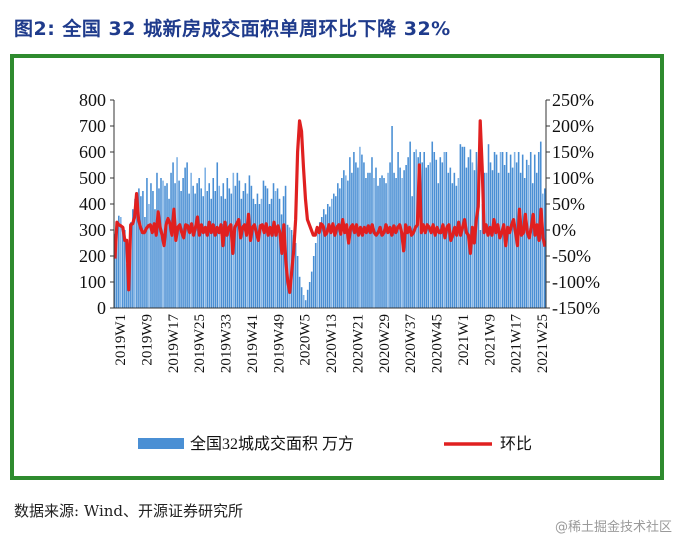 The width and height of the screenshot is (682, 542). What do you see at coordinates (101, 308) in the screenshot?
I see `y-left-tick-label: 0` at bounding box center [101, 308].